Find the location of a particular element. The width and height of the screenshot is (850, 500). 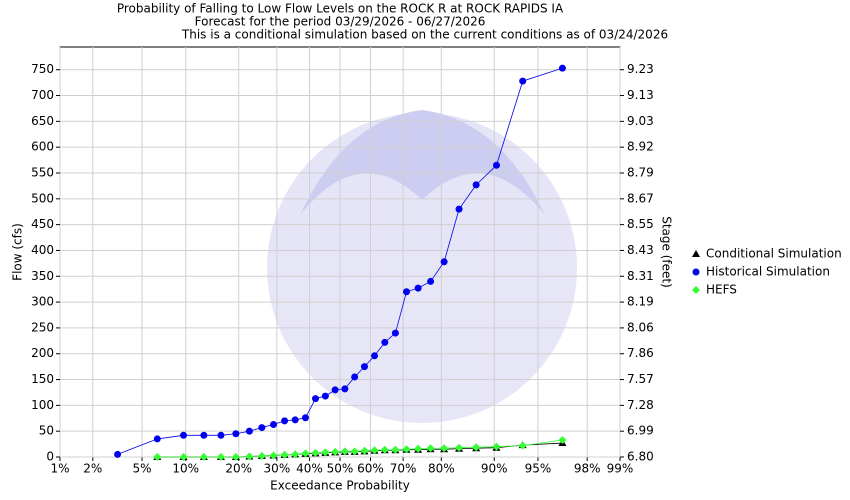

x-tick-label: 30% is located at coordinates (277, 469).